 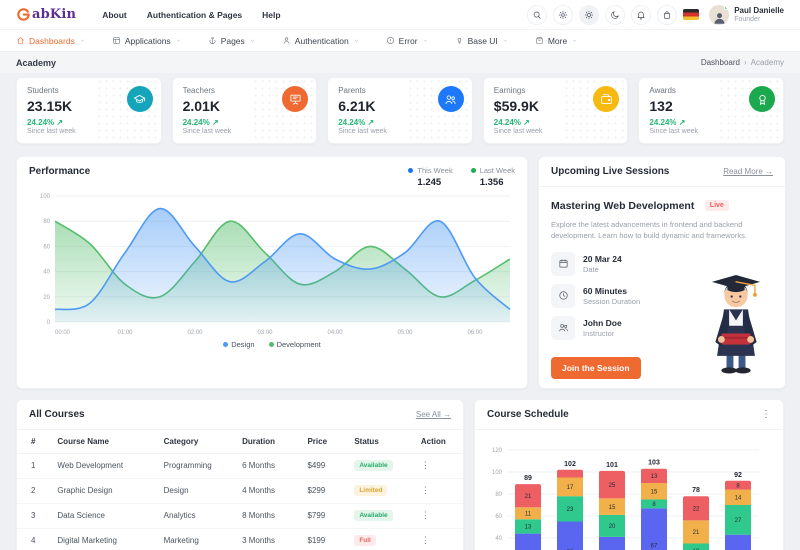 I want to click on status-badge: Full, so click(x=365, y=540).